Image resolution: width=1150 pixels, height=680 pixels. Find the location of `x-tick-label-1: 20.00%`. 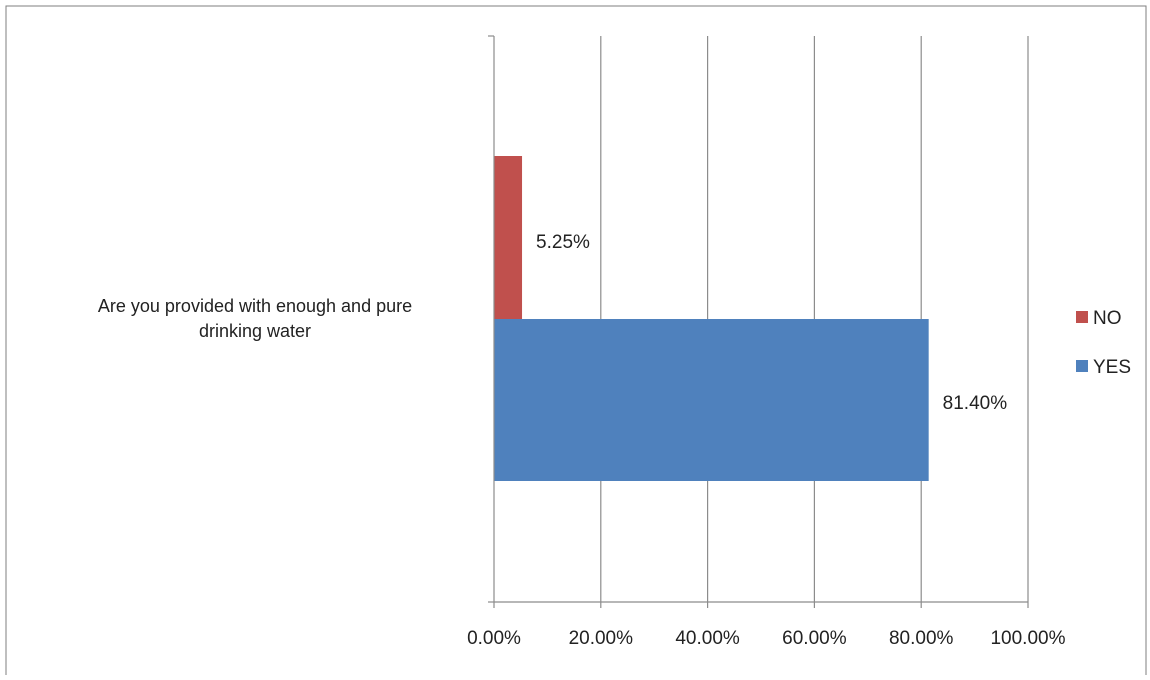

x-tick-label-1: 20.00% is located at coordinates (601, 638).